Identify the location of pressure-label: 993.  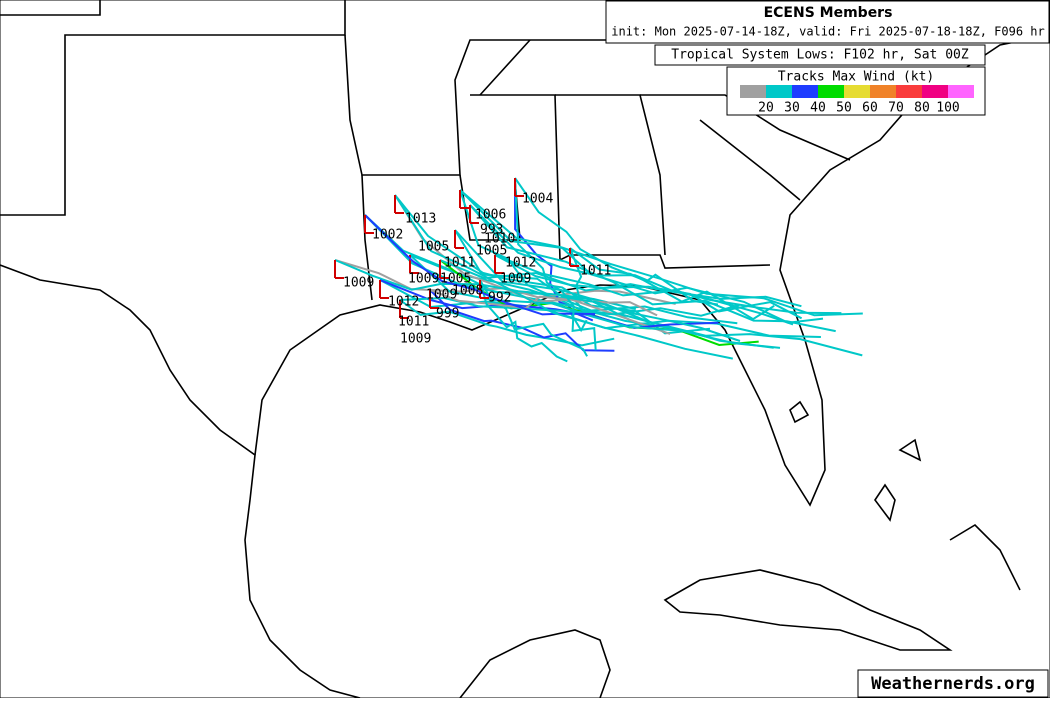
(491, 230).